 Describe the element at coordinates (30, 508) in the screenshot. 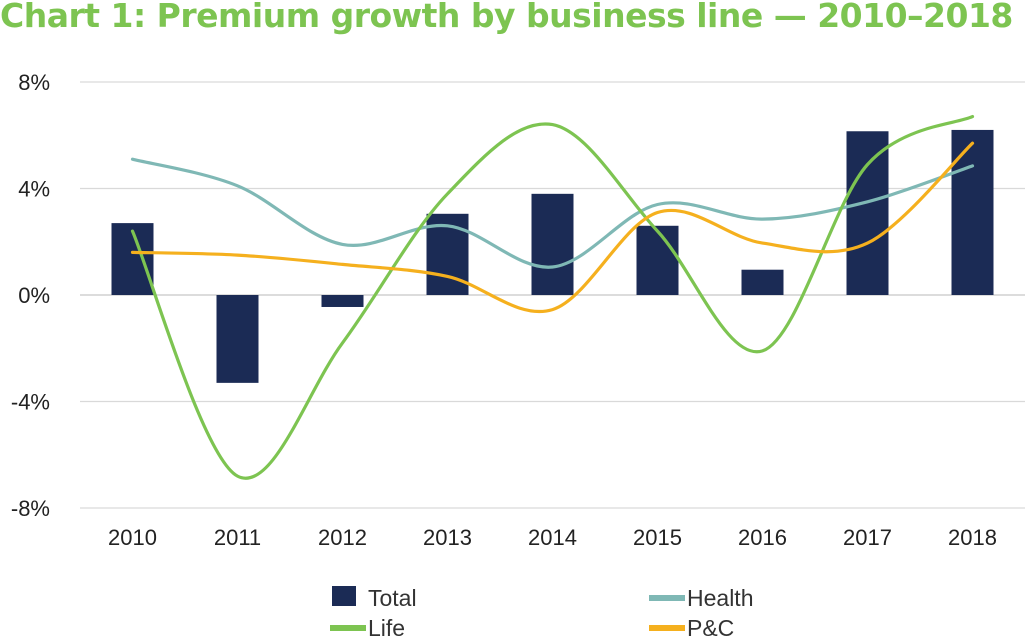

I see `y-tick-label: -8%` at that location.